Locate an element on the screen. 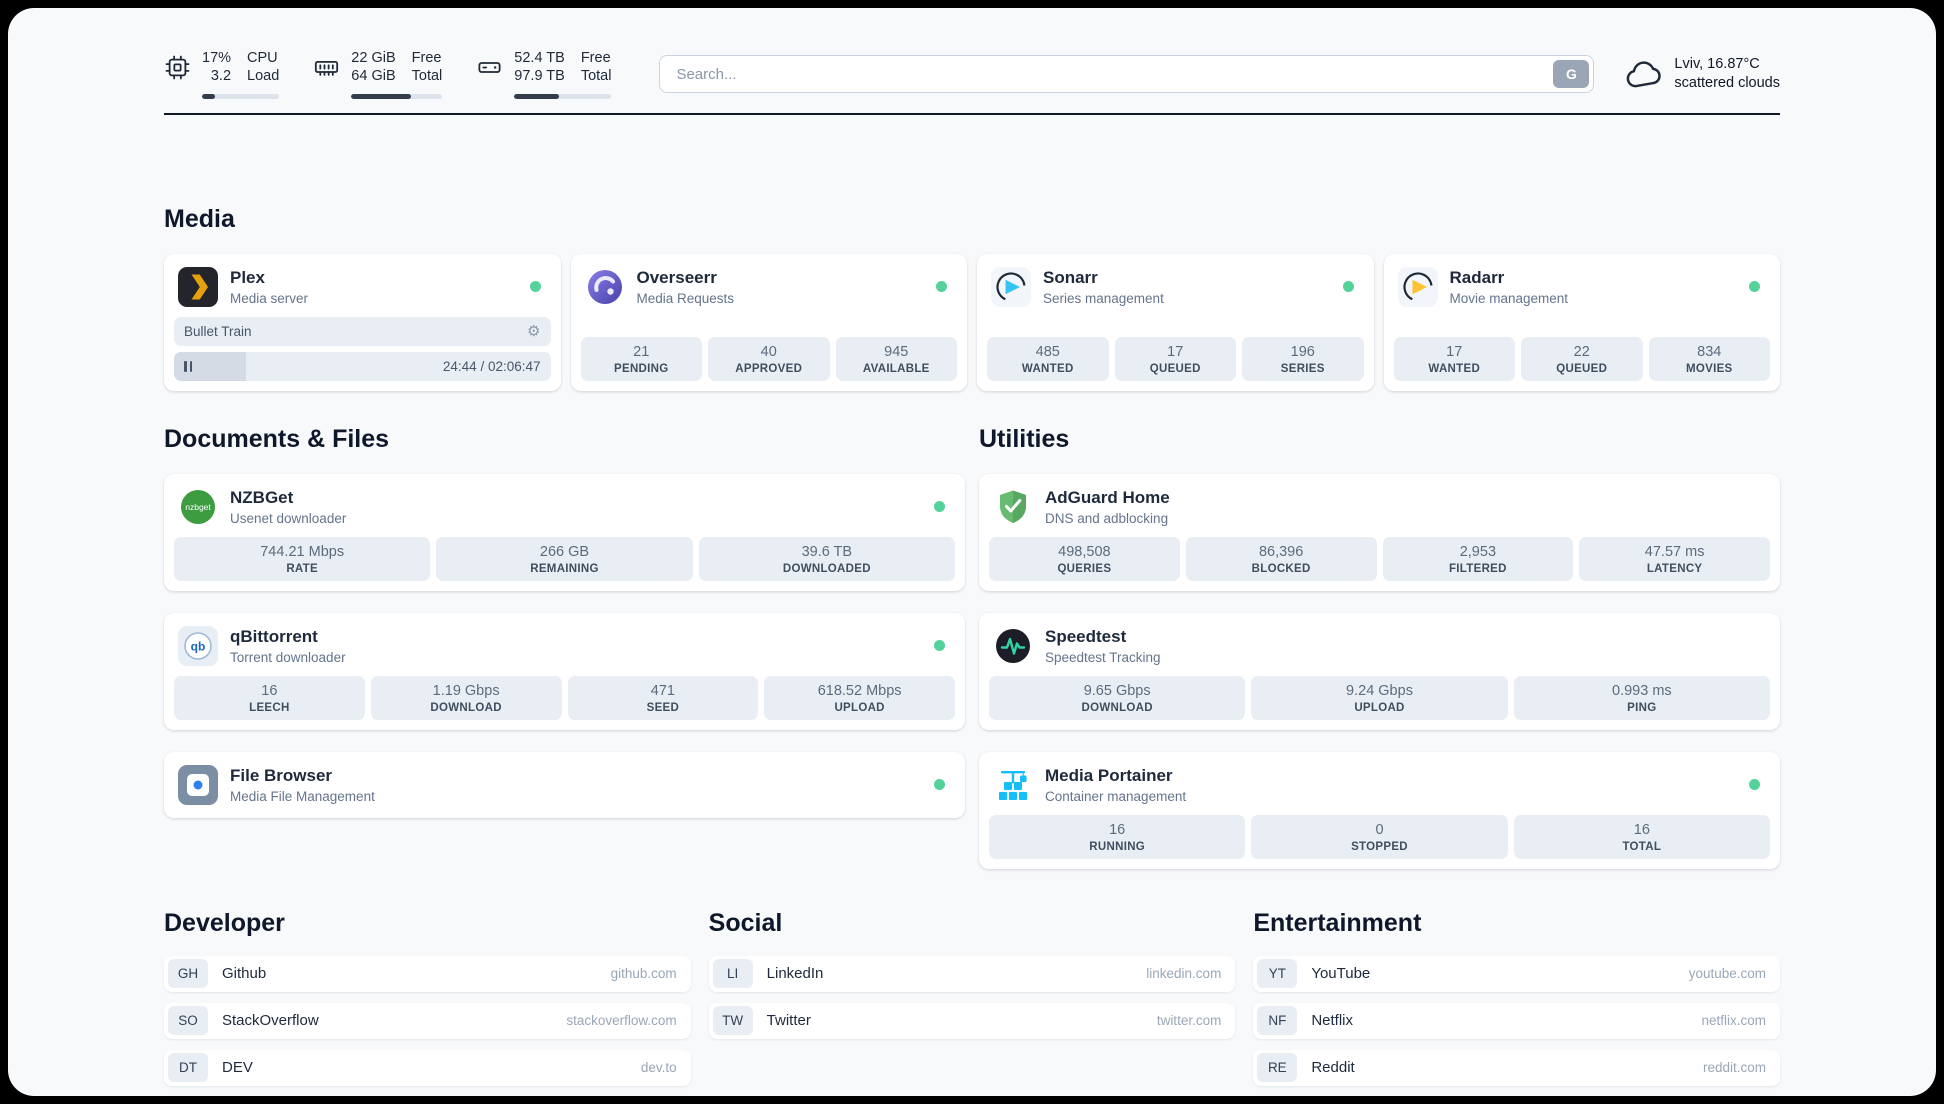 The width and height of the screenshot is (1944, 1104). service-link-sonarr: Sonarr Series management is located at coordinates (1175, 290).